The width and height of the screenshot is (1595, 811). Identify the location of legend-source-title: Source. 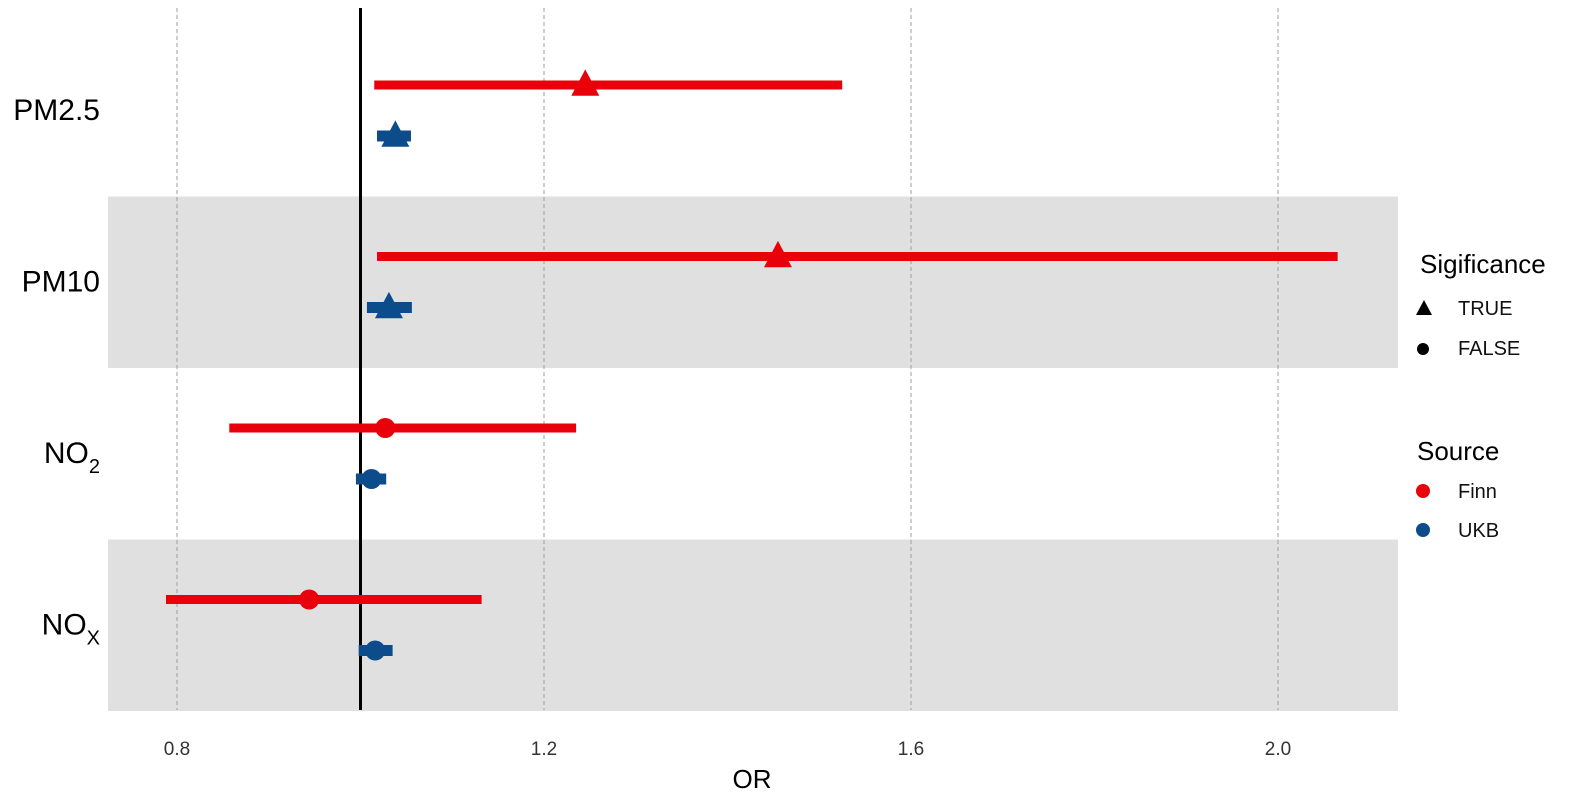
(1458, 451).